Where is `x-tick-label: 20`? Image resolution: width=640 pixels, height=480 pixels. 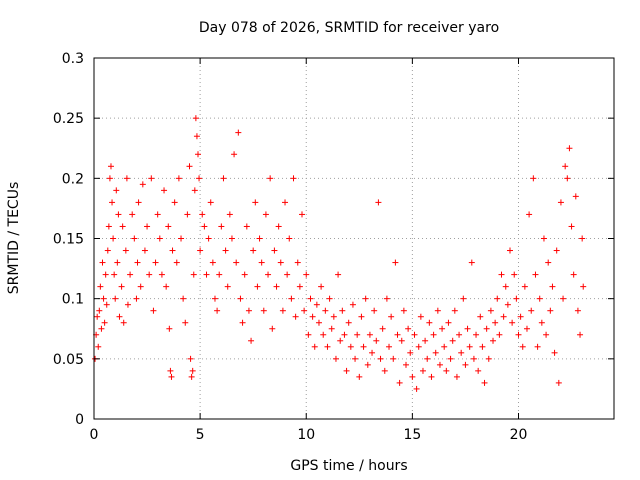 x-tick-label: 20 is located at coordinates (519, 435).